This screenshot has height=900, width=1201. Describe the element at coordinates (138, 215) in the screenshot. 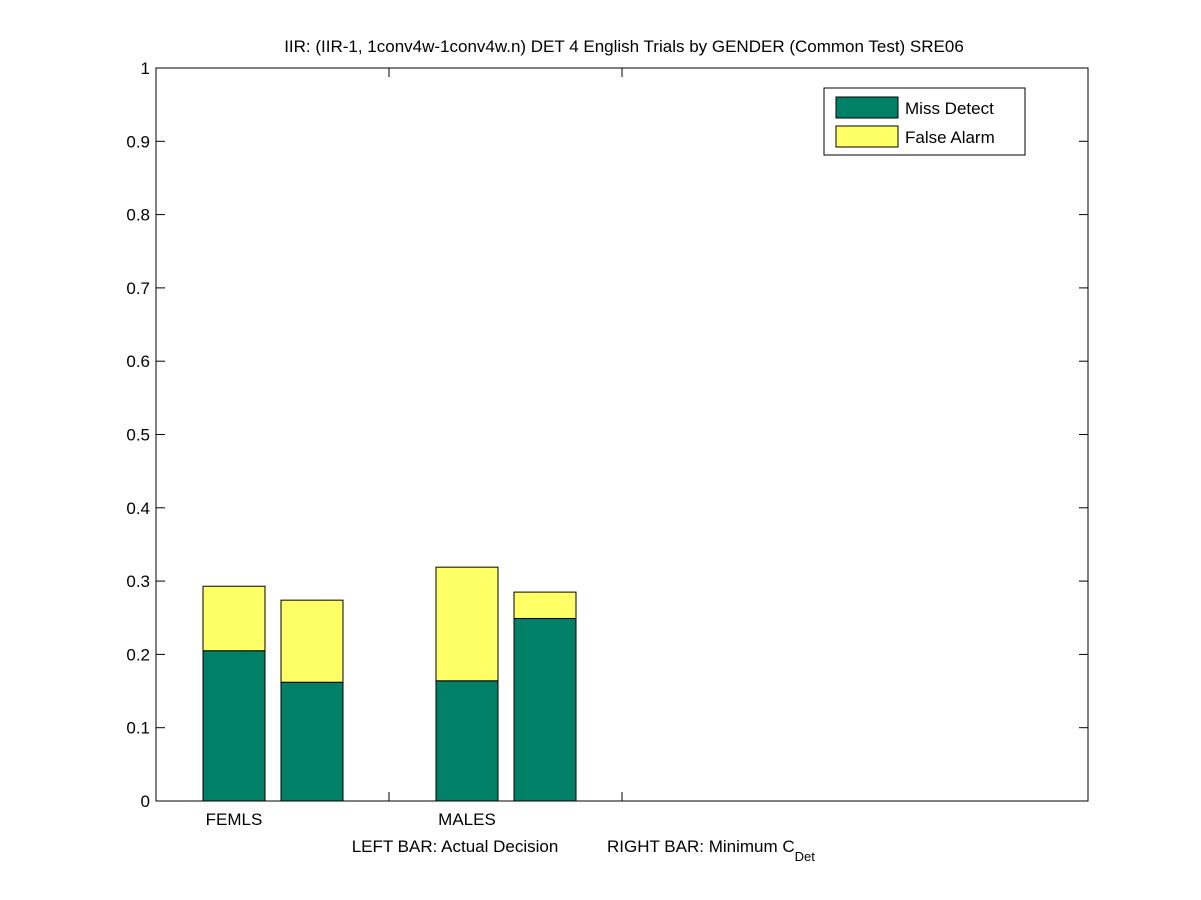

I see `y-tick-label: 0.8` at that location.